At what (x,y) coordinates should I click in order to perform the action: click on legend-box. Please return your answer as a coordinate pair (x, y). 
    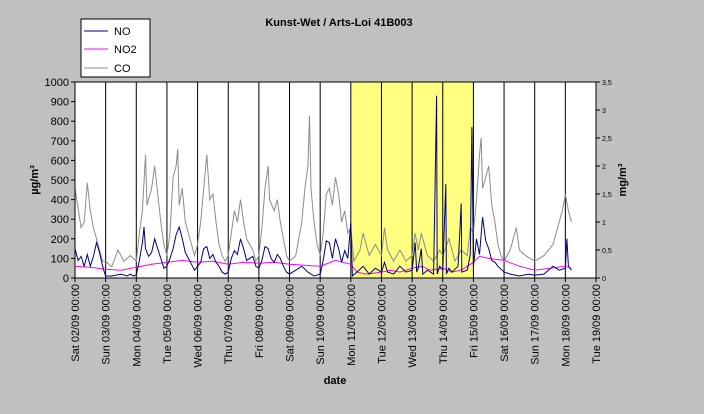
    Looking at the image, I should click on (115, 48).